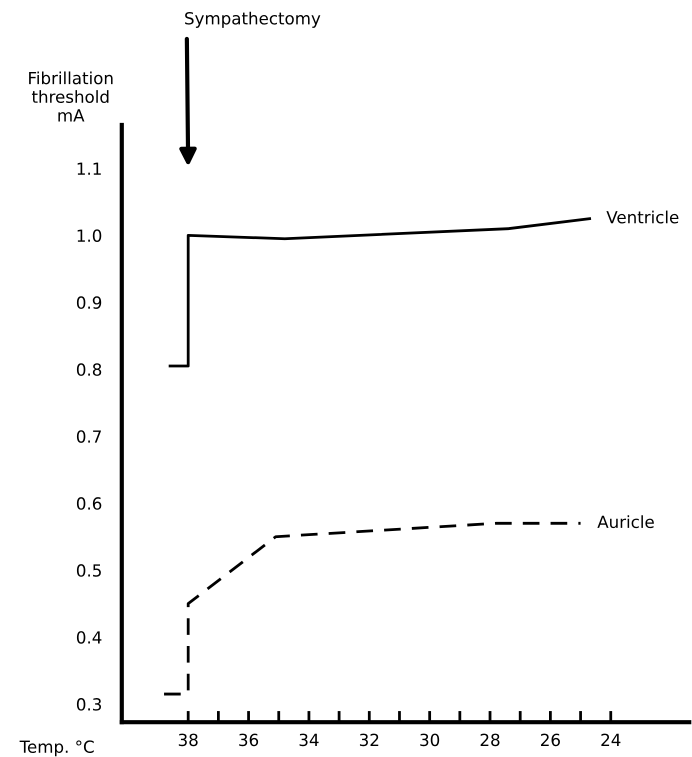 This screenshot has height=757, width=692. Describe the element at coordinates (625, 521) in the screenshot. I see `series-label: Auricle` at that location.